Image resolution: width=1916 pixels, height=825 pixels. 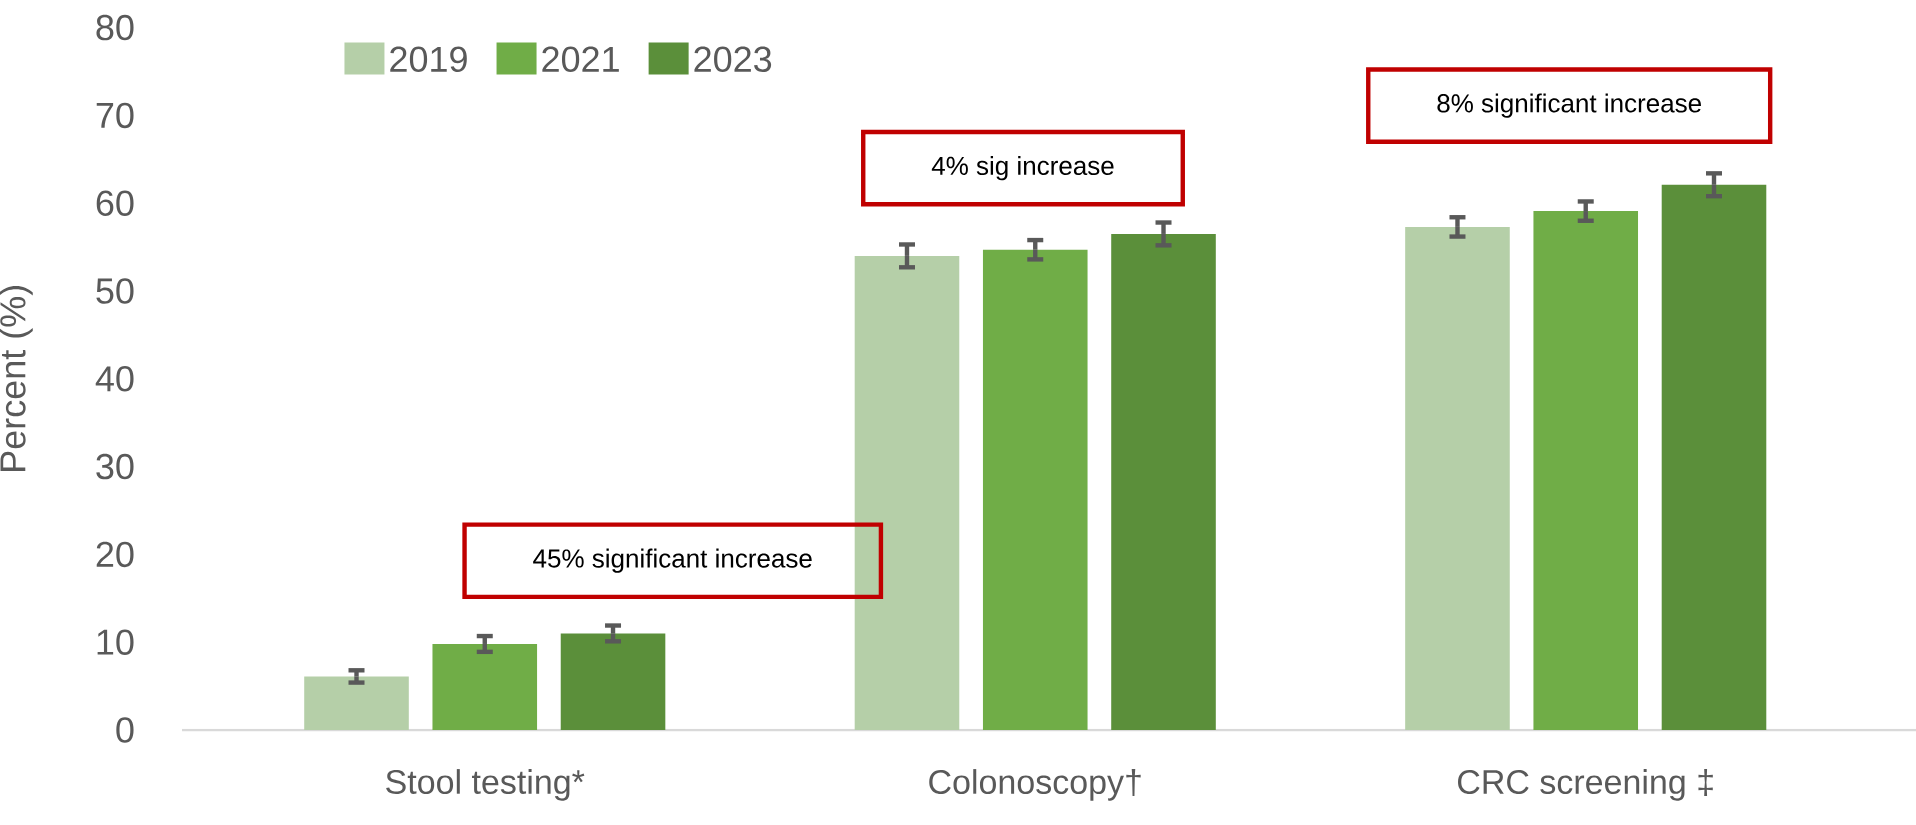 I want to click on y-tick-label: 80, so click(x=115, y=27).